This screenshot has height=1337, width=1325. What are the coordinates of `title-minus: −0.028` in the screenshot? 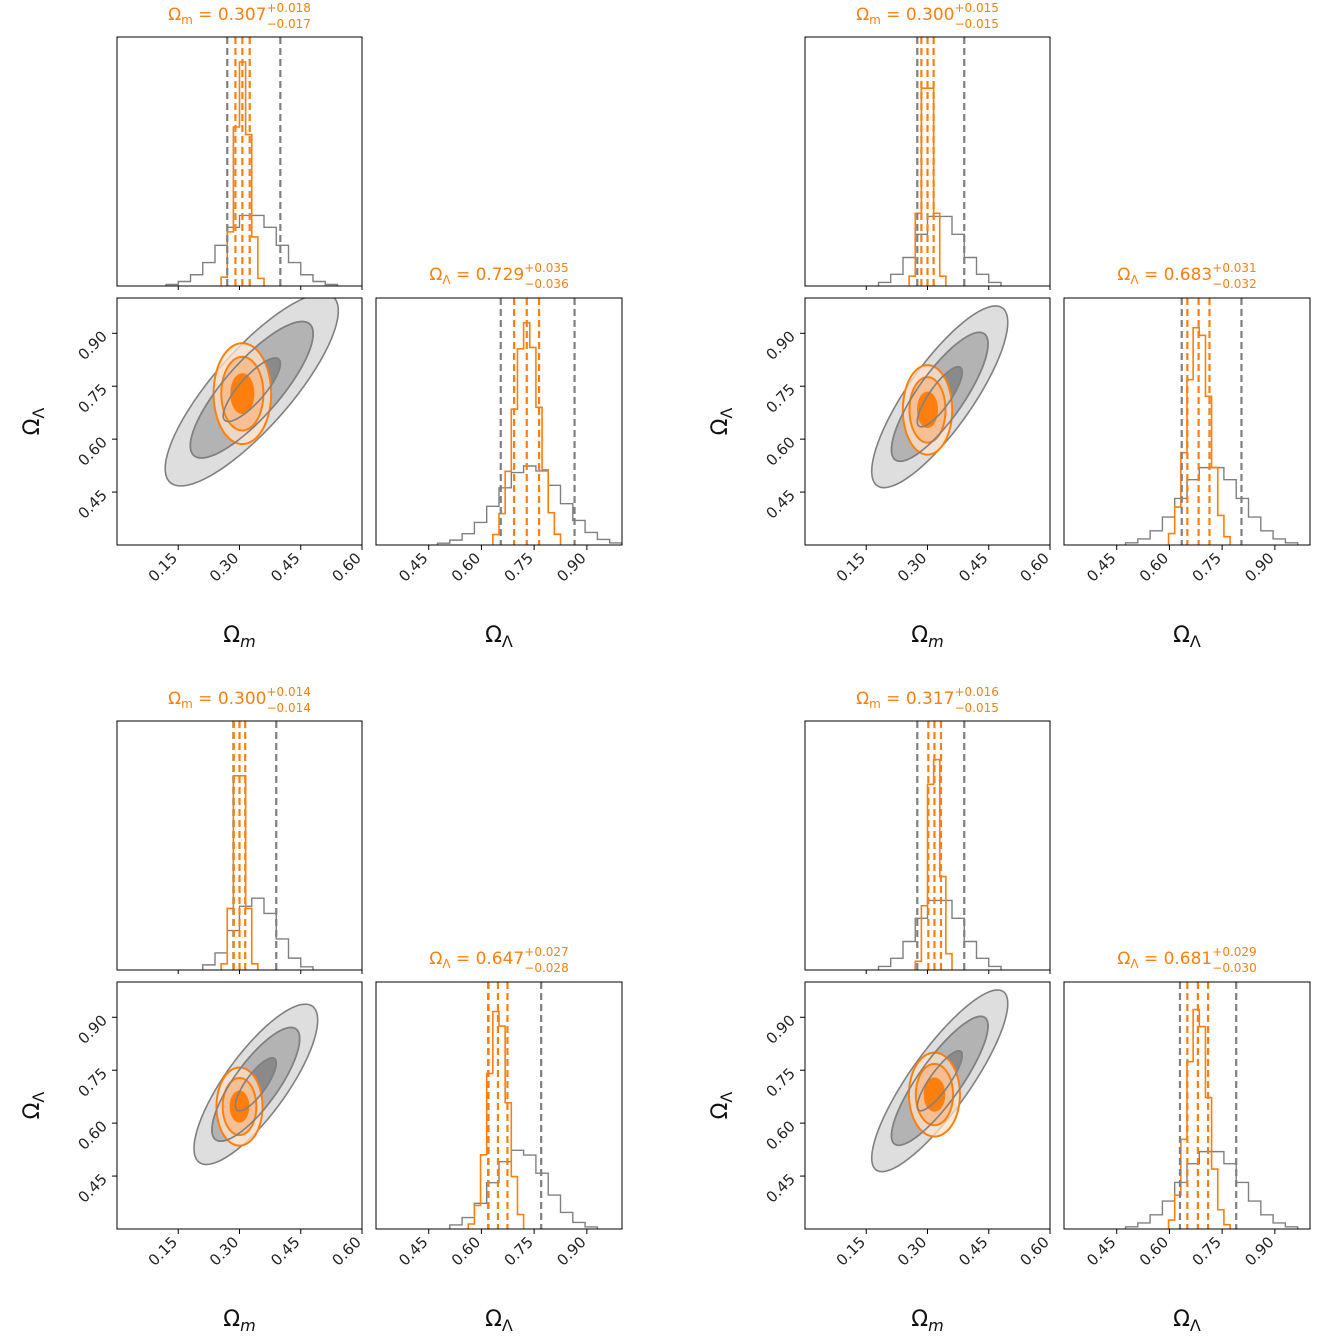 It's located at (546, 968).